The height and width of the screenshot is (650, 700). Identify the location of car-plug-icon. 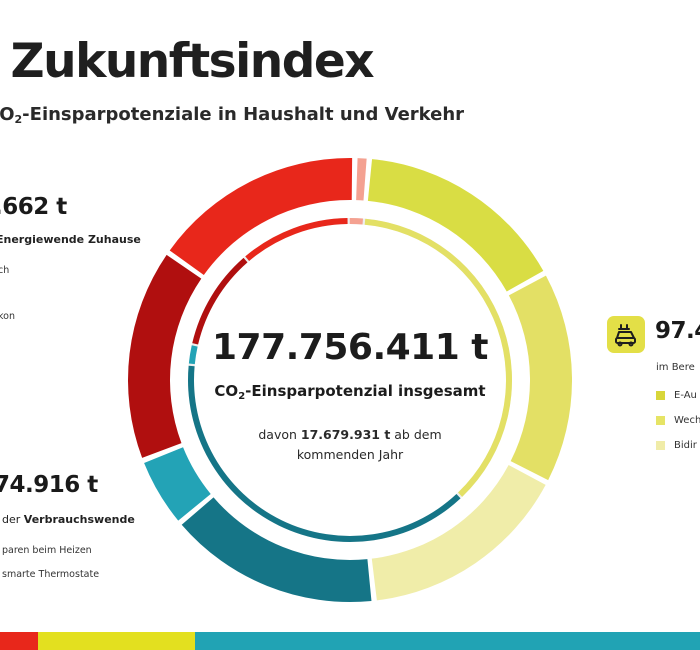
(626, 334).